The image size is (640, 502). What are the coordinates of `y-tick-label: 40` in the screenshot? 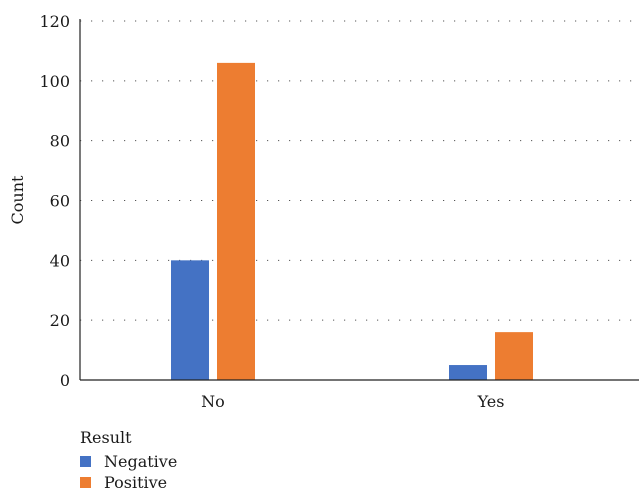 It's located at (60, 260).